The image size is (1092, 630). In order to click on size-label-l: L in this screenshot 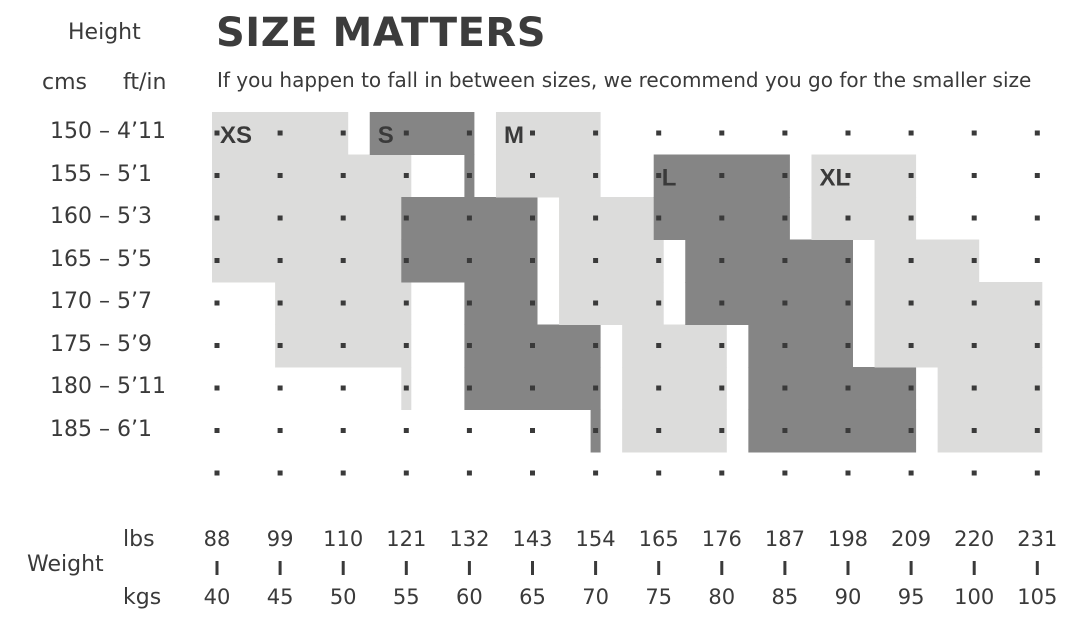, I will do `click(669, 178)`.